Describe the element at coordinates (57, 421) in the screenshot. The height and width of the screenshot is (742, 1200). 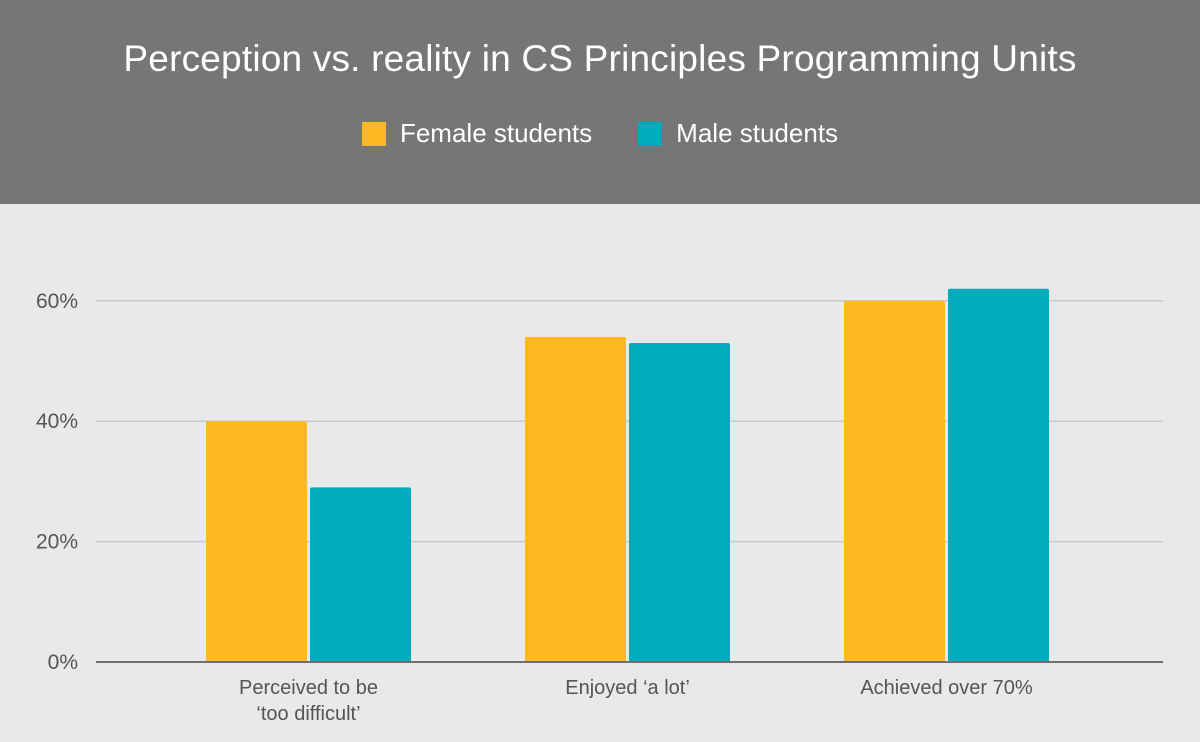
I see `y-tick-label: 40%` at that location.